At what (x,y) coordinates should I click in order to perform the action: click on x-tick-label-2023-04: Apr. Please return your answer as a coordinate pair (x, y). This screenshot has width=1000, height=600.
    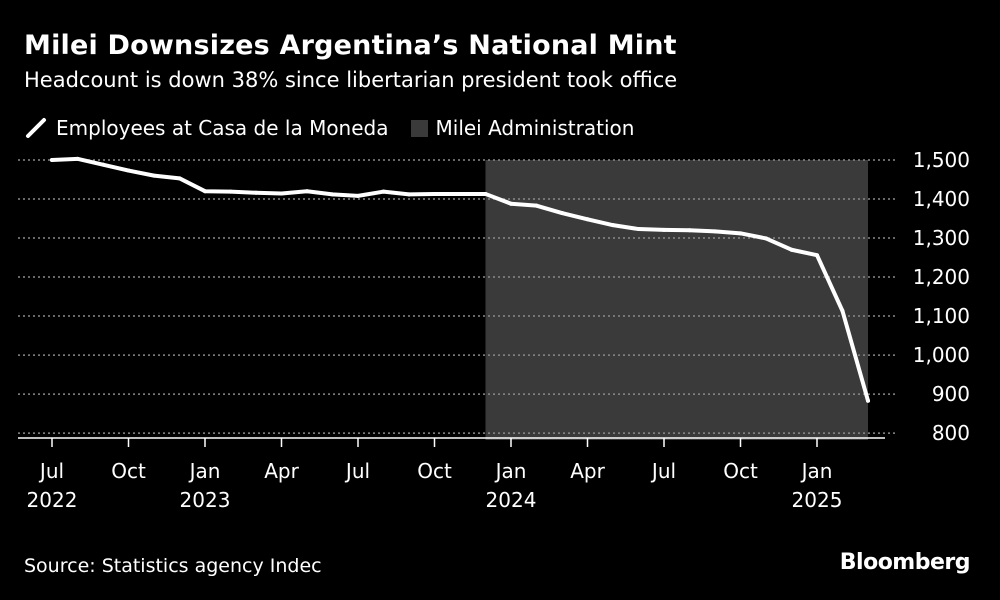
    Looking at the image, I should click on (281, 471).